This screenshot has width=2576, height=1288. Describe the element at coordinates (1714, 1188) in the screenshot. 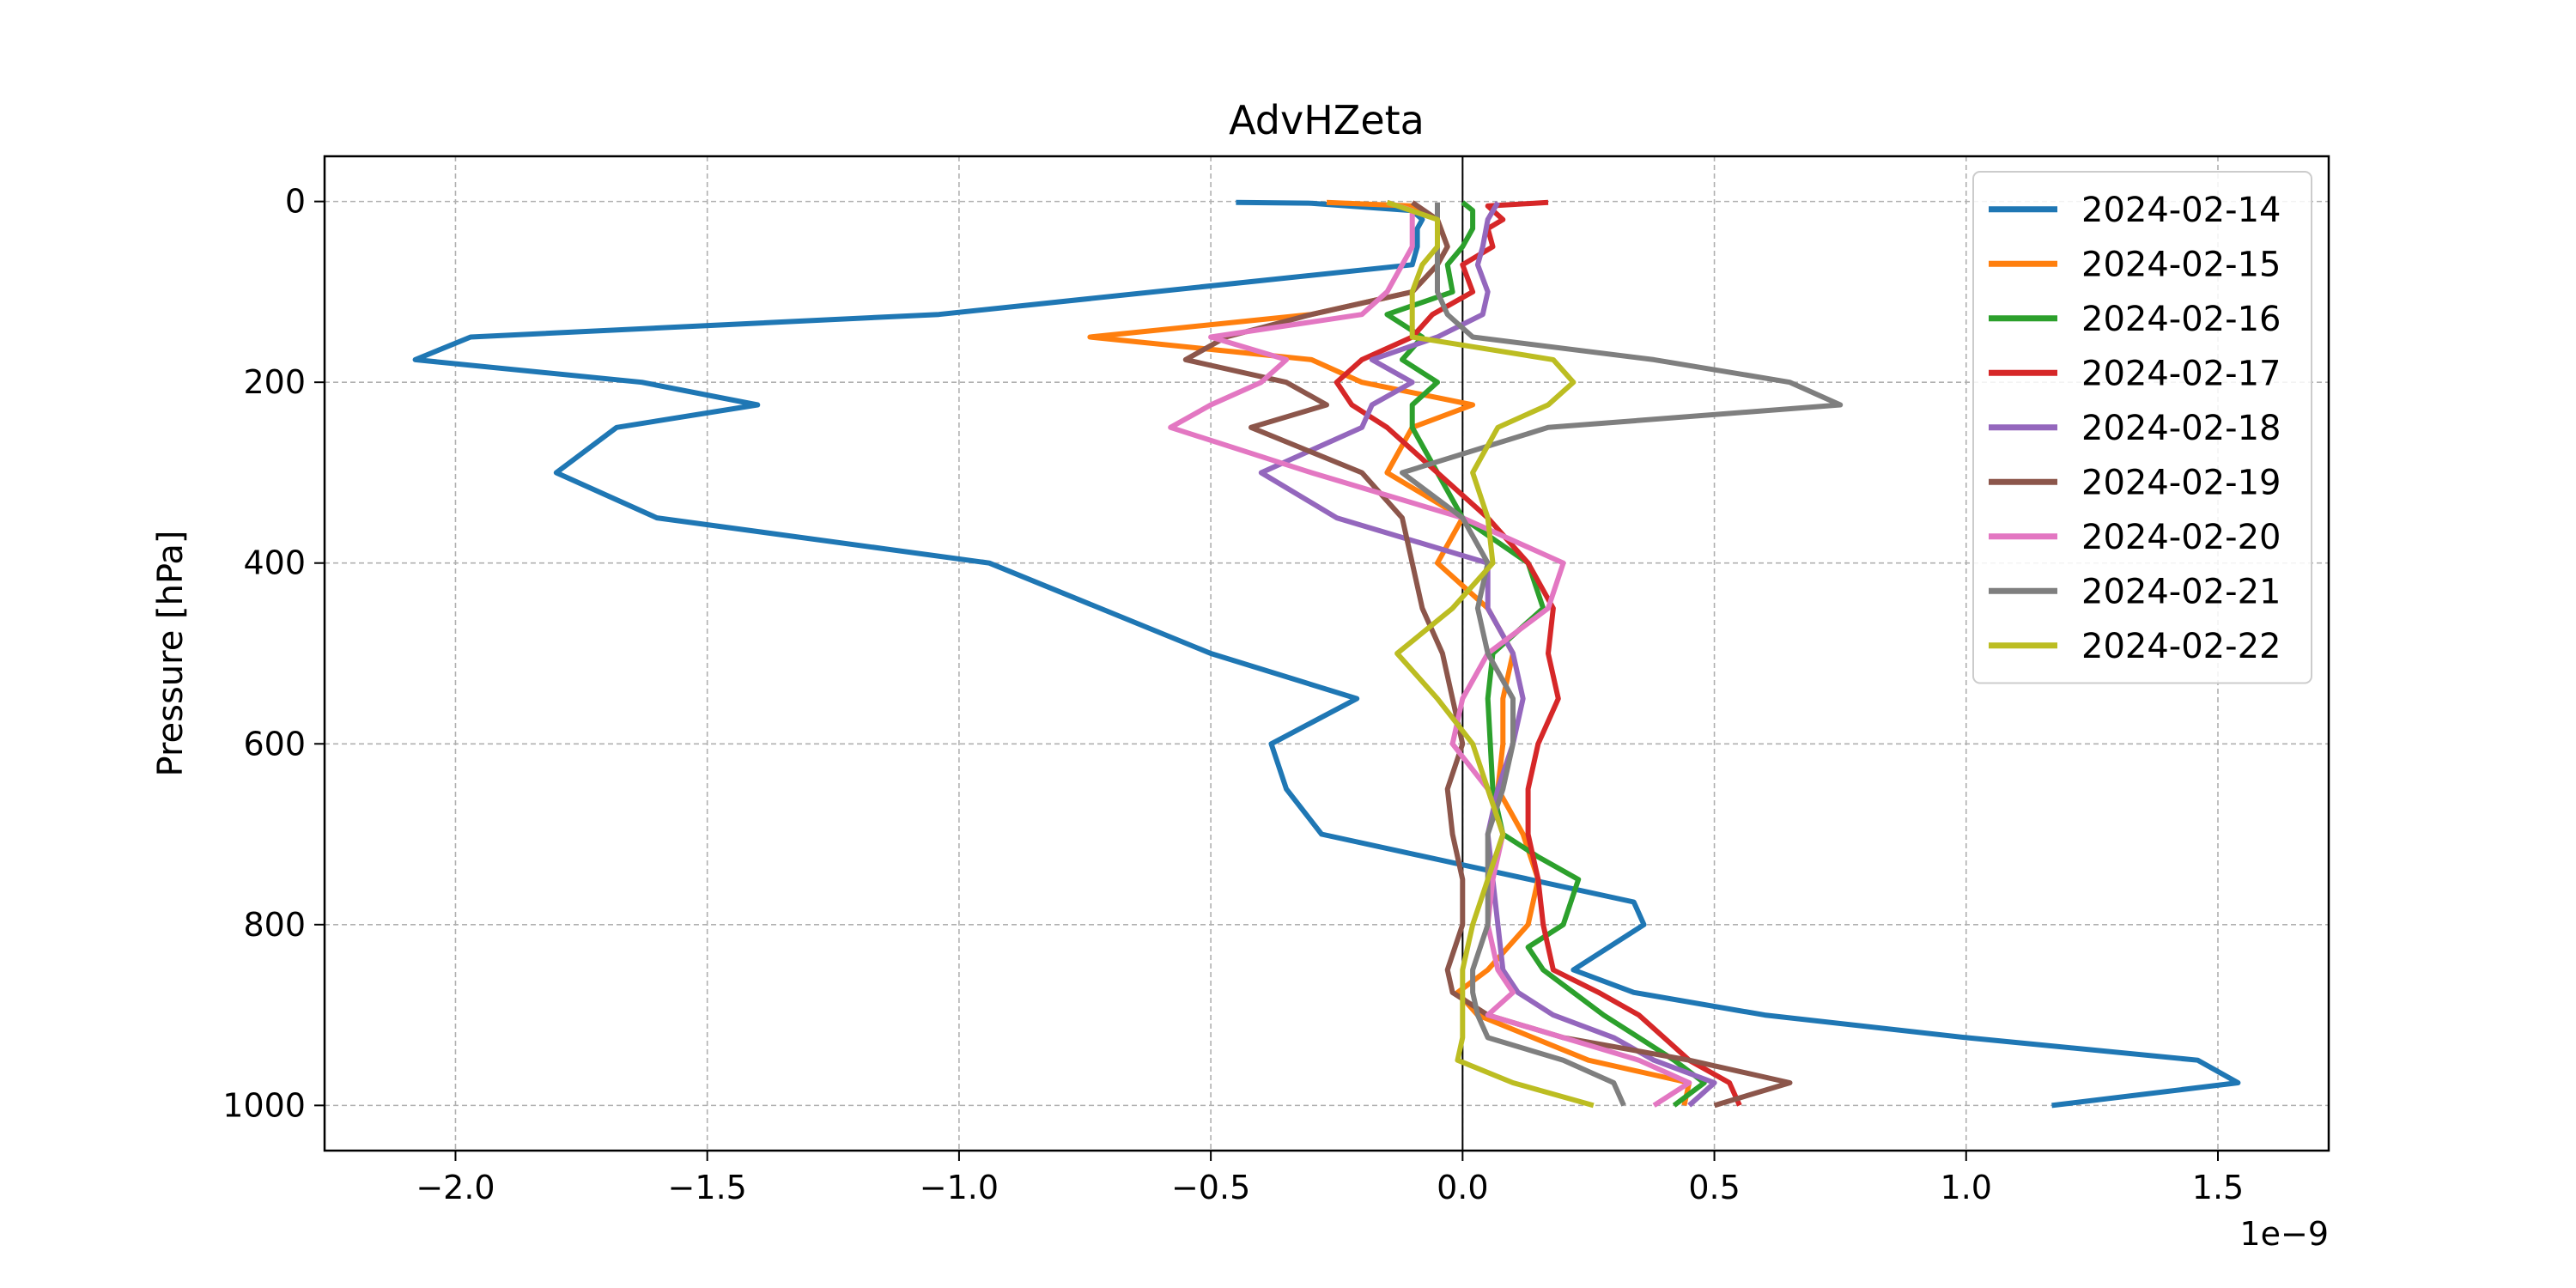

I see `x-tick-label: 0.5` at that location.